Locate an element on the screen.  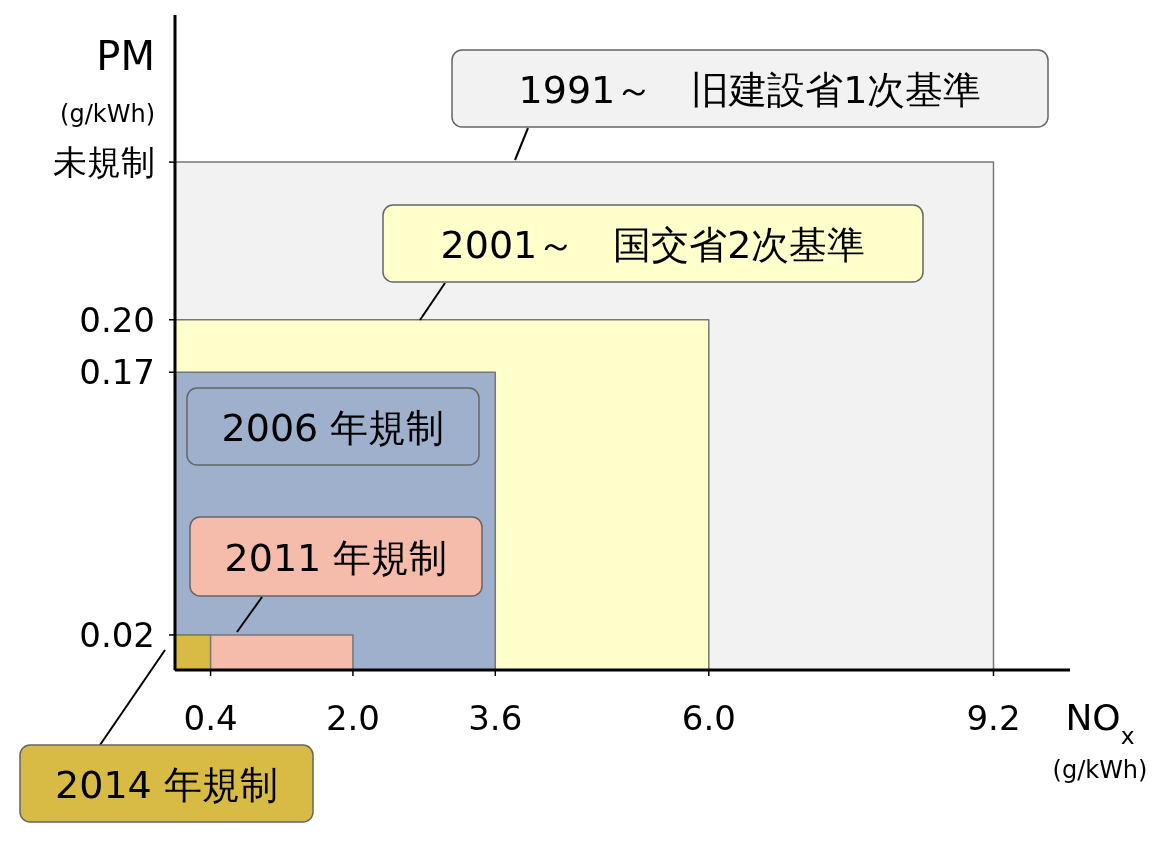
y-tick-label: 0.02 is located at coordinates (117, 634).